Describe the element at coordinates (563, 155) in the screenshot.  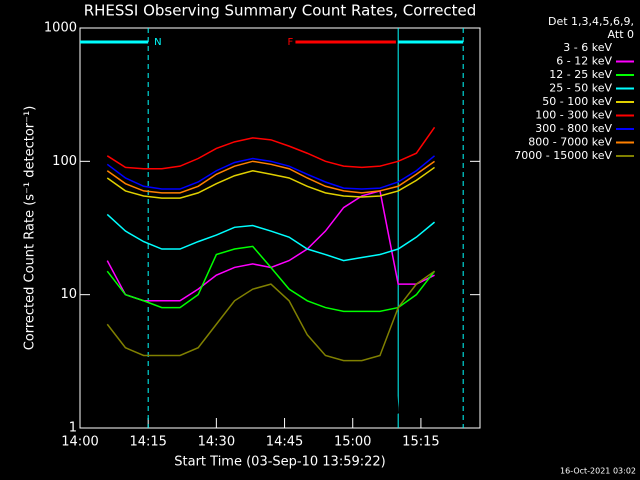
I see `legend-label: 7000 - 15000 keV` at that location.